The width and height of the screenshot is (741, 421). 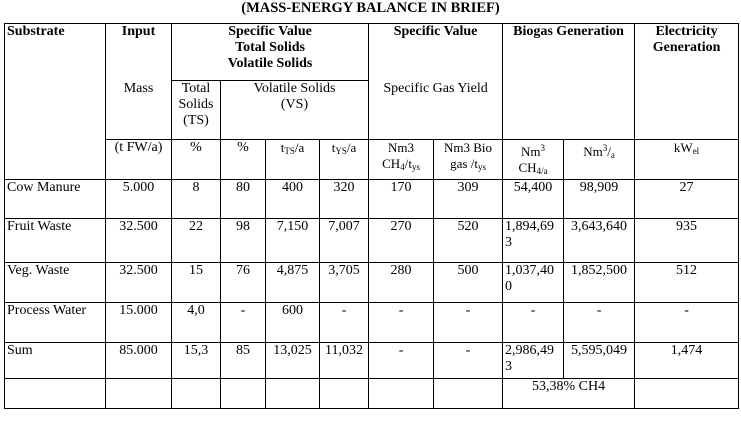 What do you see at coordinates (196, 159) in the screenshot?
I see `unit-ts-pct: %` at bounding box center [196, 159].